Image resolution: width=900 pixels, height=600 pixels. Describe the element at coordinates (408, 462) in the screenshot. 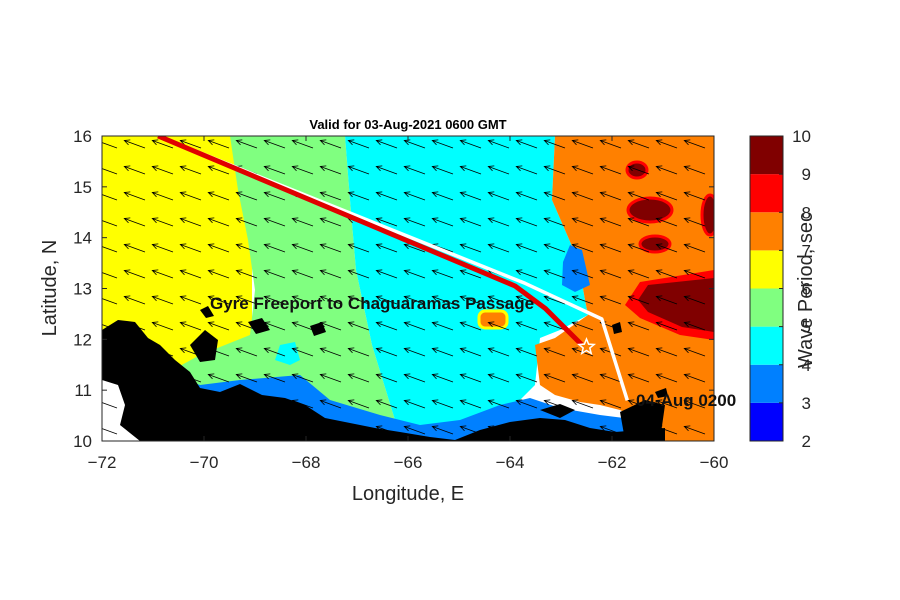

I see `x-tick-label: −66` at that location.